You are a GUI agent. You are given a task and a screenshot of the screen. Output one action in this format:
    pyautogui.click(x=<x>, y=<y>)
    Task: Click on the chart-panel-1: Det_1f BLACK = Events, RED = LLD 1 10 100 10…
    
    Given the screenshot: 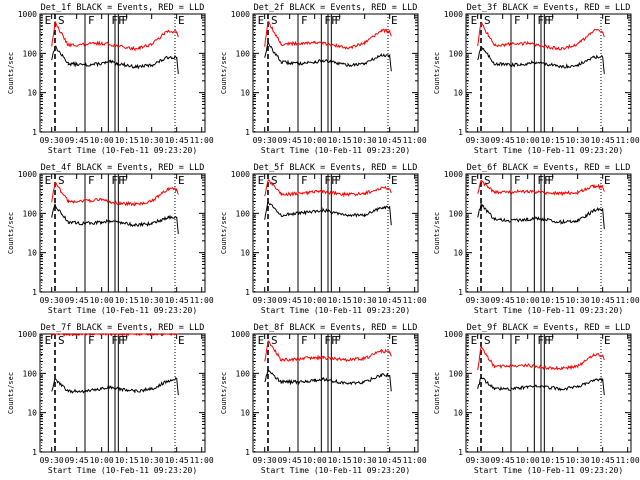 What is the action you would take?
    pyautogui.click(x=110, y=79)
    